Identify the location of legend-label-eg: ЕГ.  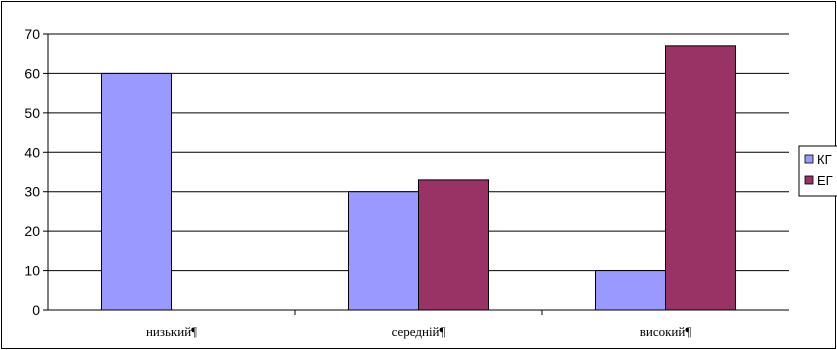
(825, 180).